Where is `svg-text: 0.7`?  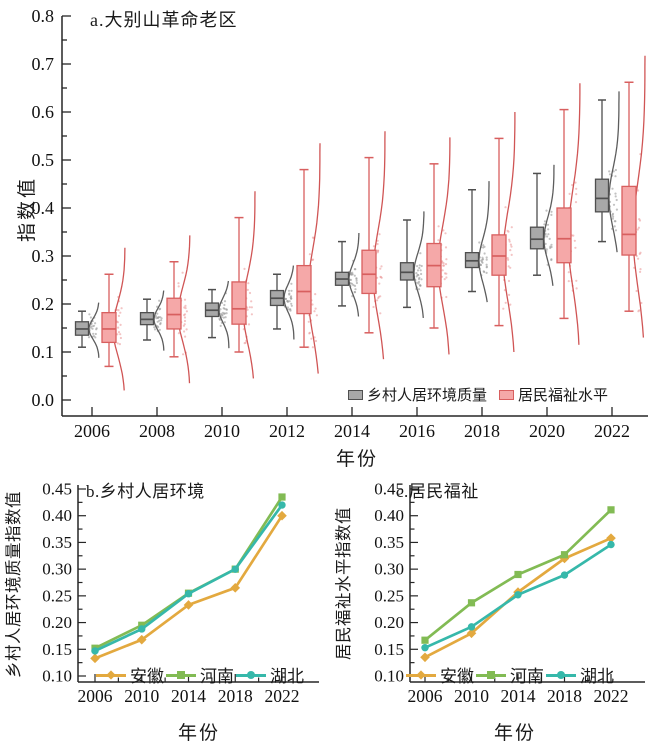 svg-text: 0.7 is located at coordinates (43, 64).